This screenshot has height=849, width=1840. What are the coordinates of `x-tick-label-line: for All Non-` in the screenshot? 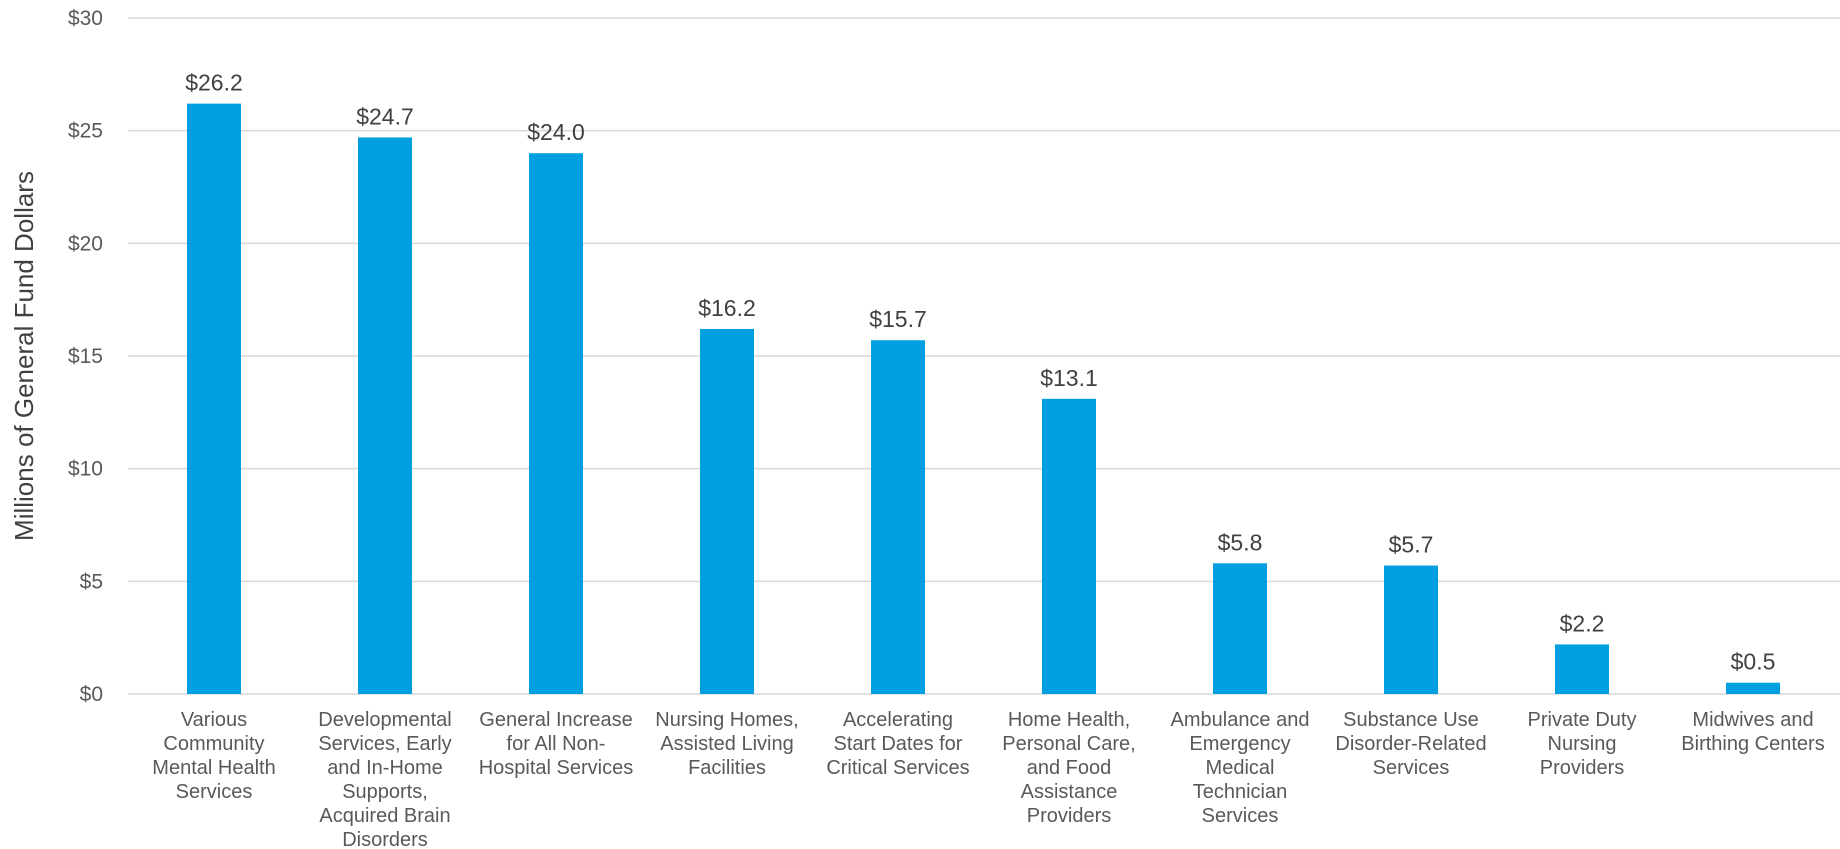 It's located at (556, 744).